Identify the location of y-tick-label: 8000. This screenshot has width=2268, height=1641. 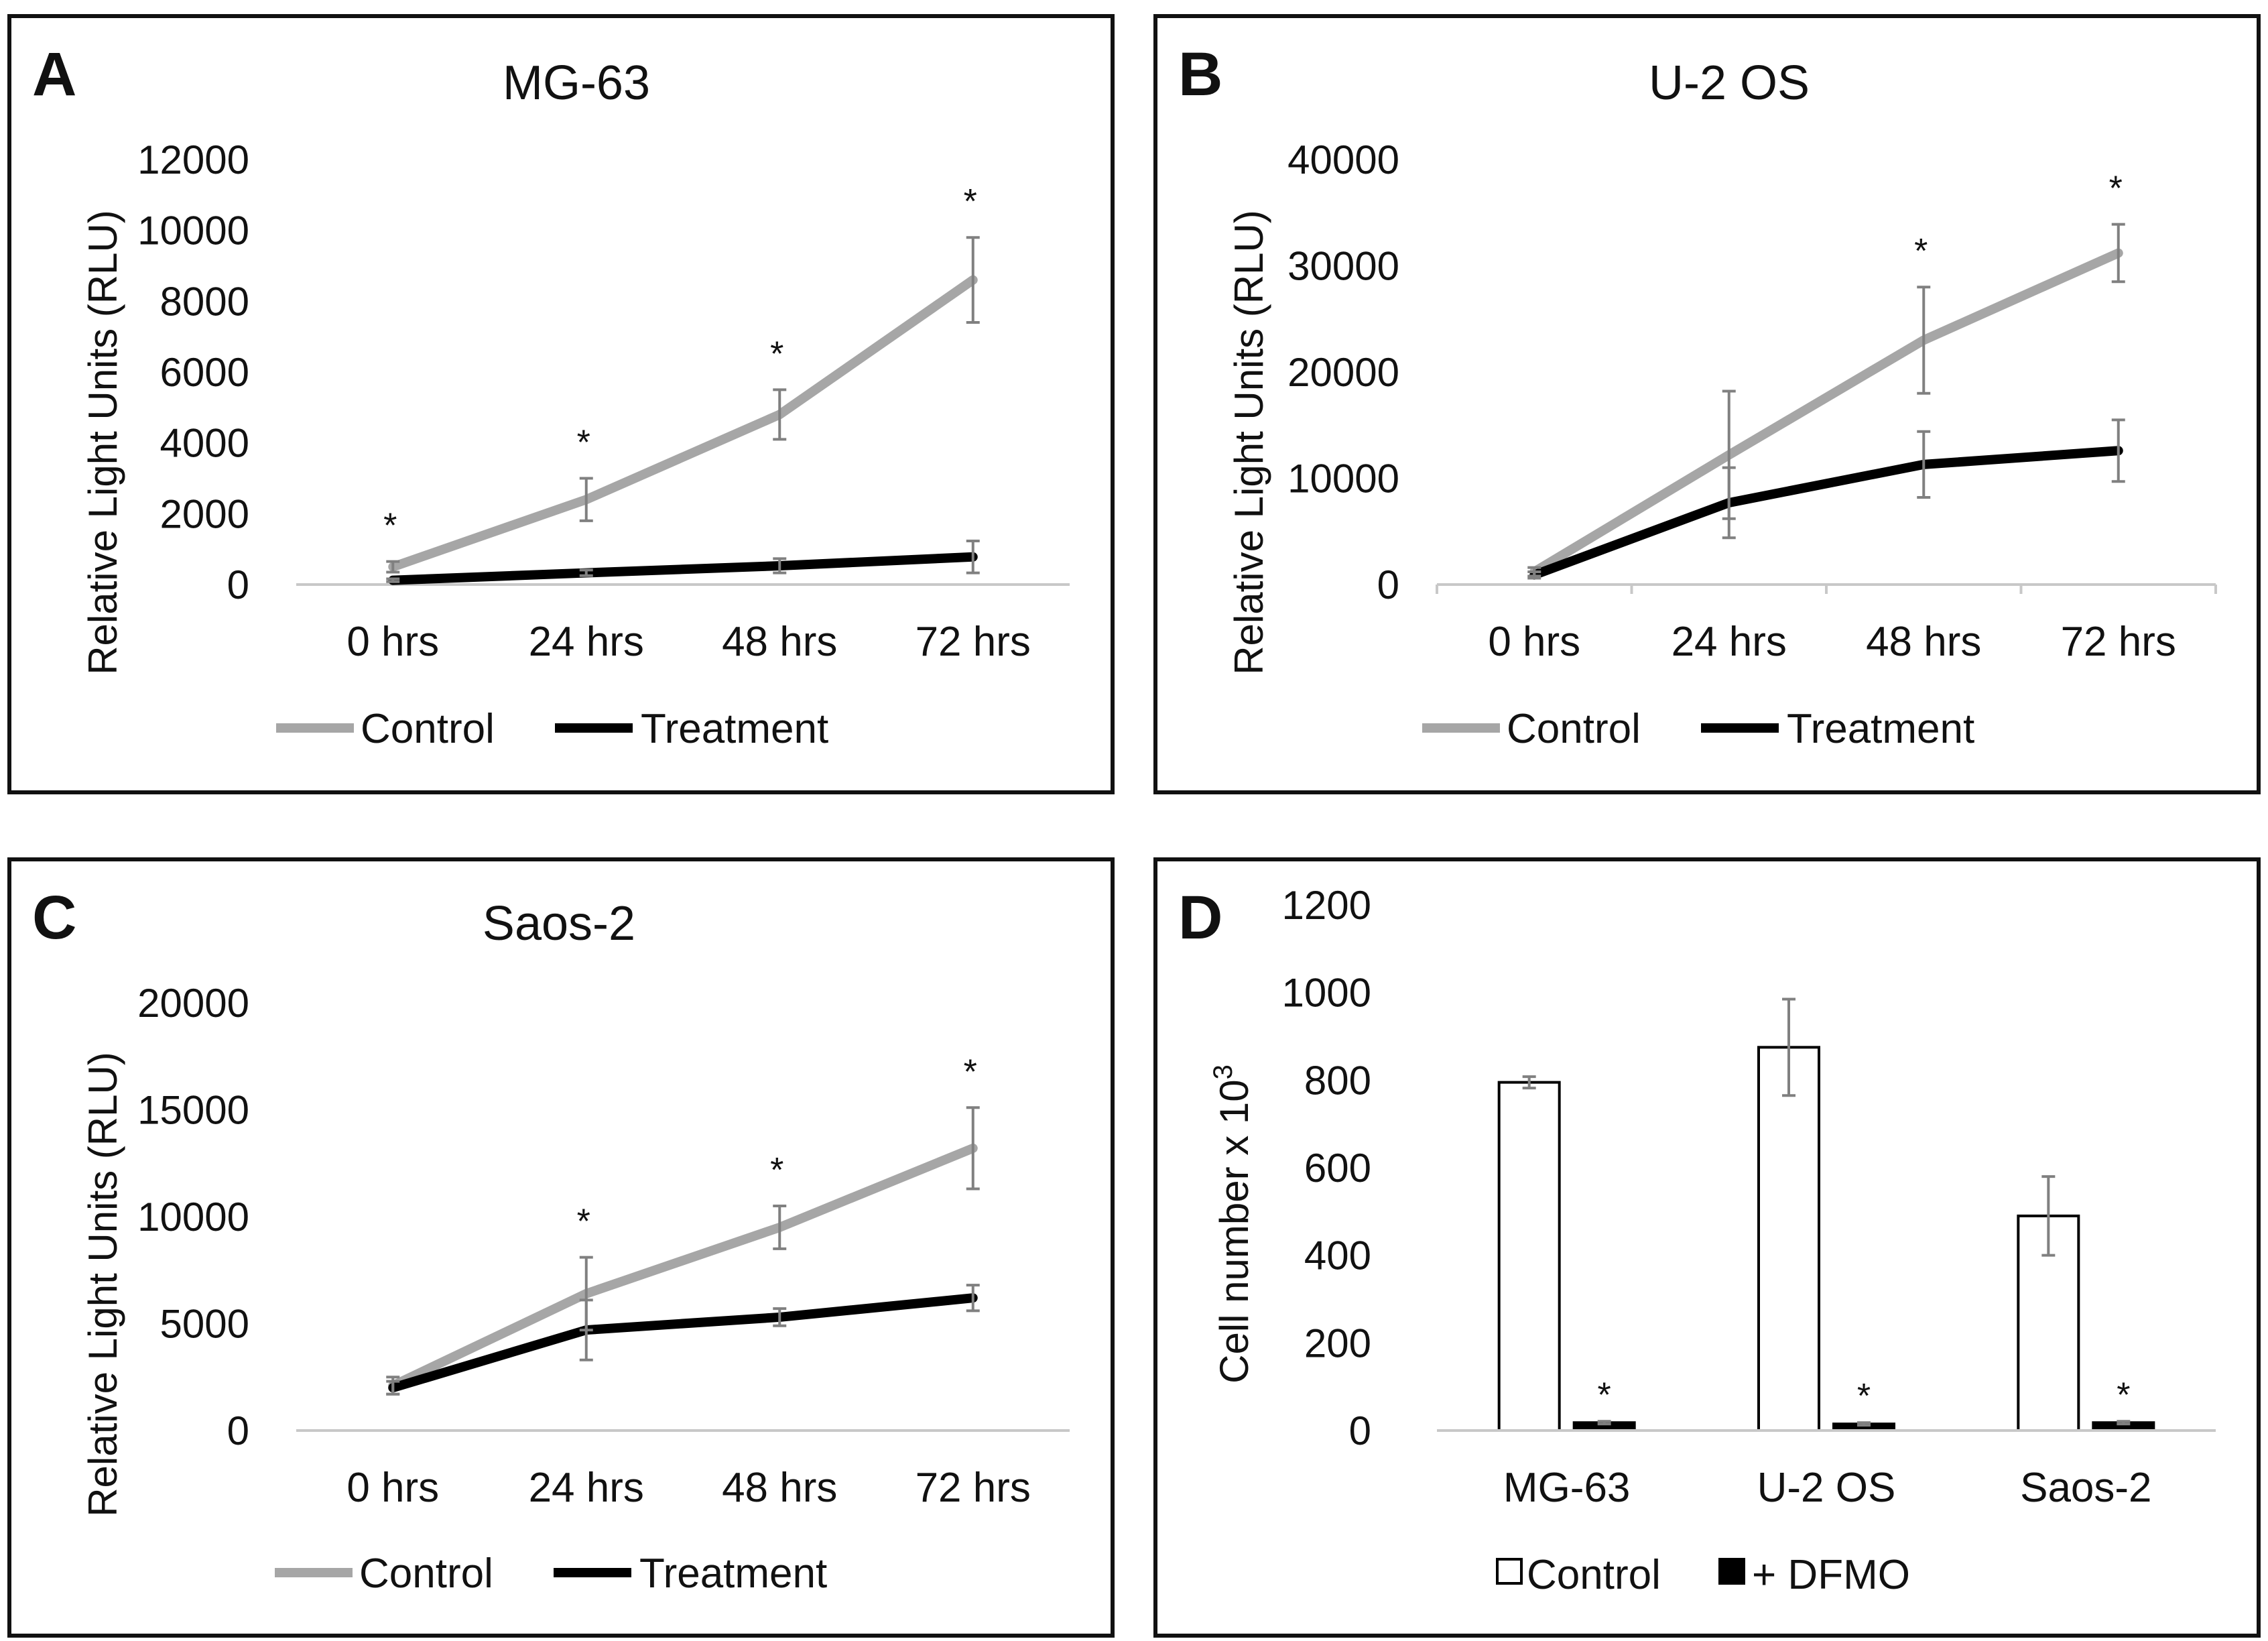
(205, 301).